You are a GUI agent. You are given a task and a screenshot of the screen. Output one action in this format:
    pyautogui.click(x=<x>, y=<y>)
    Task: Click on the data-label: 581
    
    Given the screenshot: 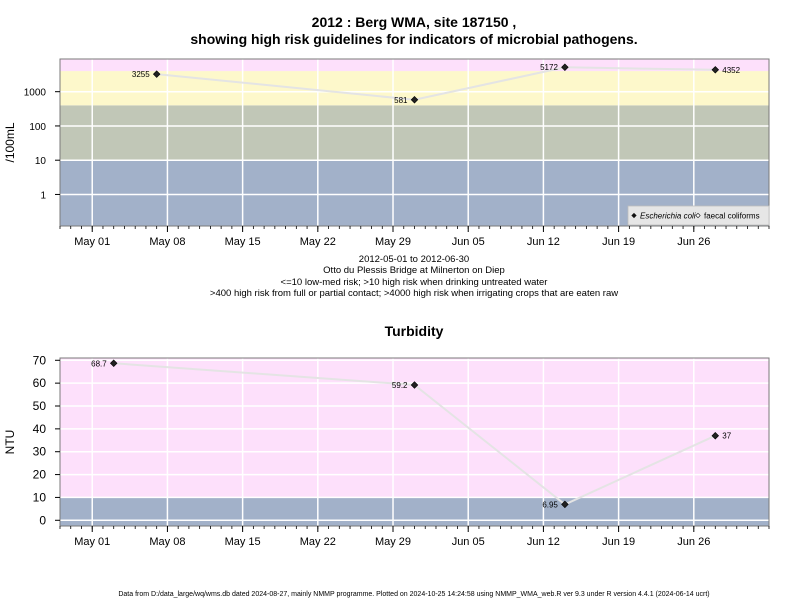 What is the action you would take?
    pyautogui.click(x=401, y=100)
    